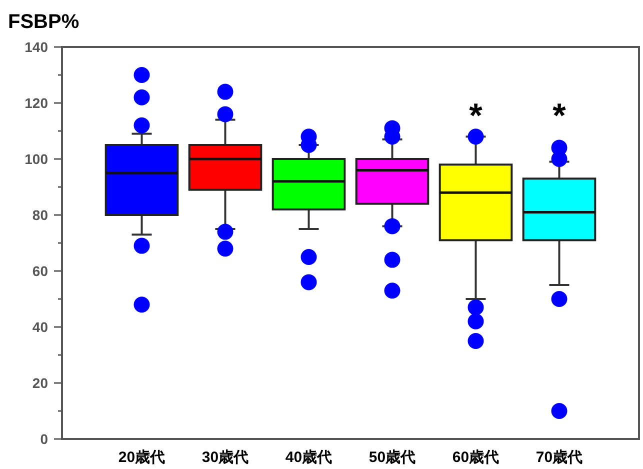  Describe the element at coordinates (36, 103) in the screenshot. I see `y-tick-label: 120` at that location.